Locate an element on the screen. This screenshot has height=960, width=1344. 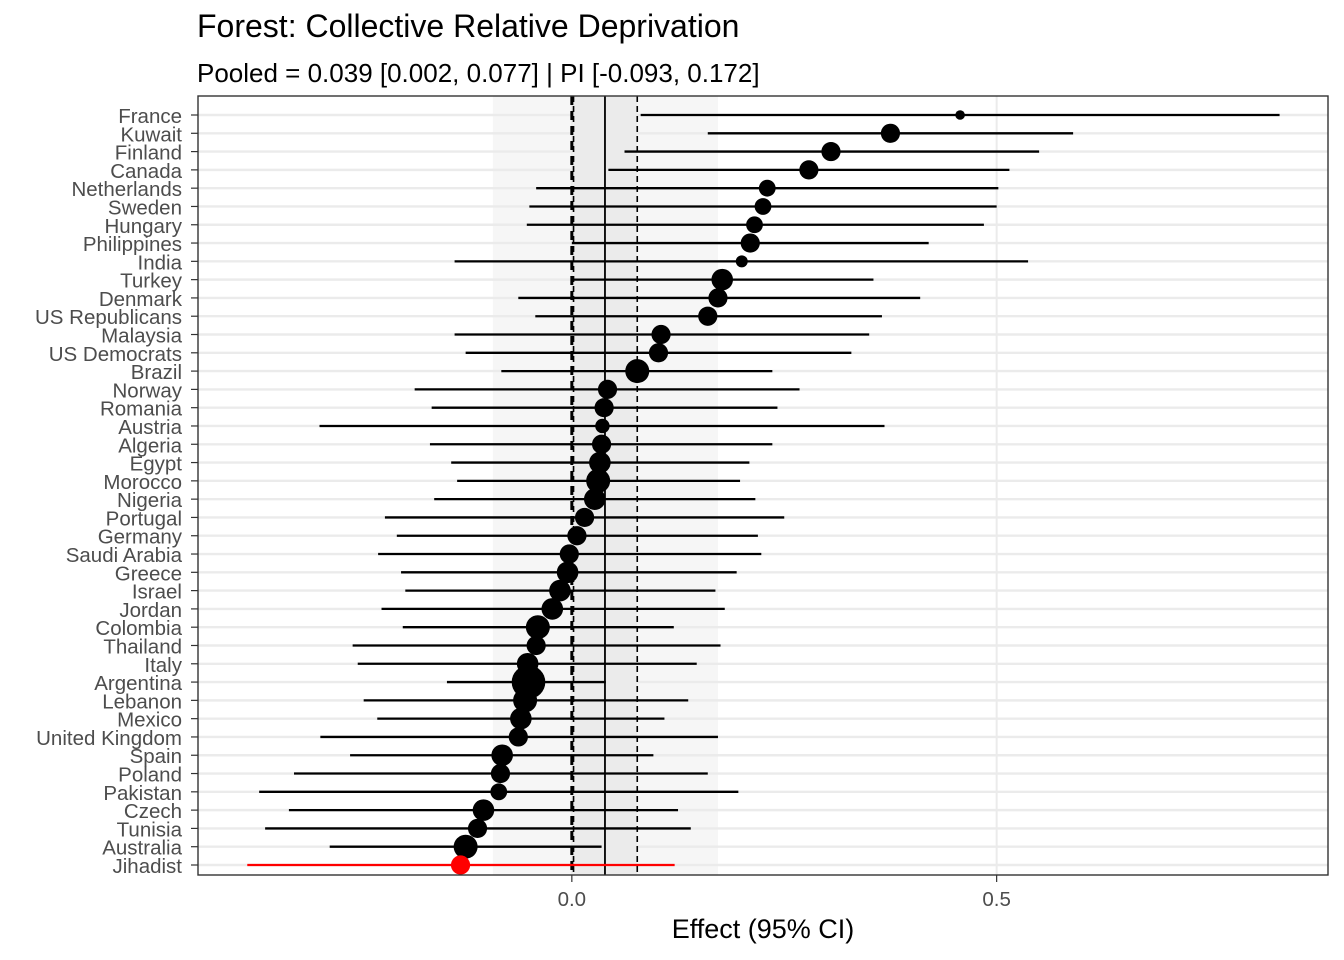
y-tick-label: Malaysia is located at coordinates (141, 336).